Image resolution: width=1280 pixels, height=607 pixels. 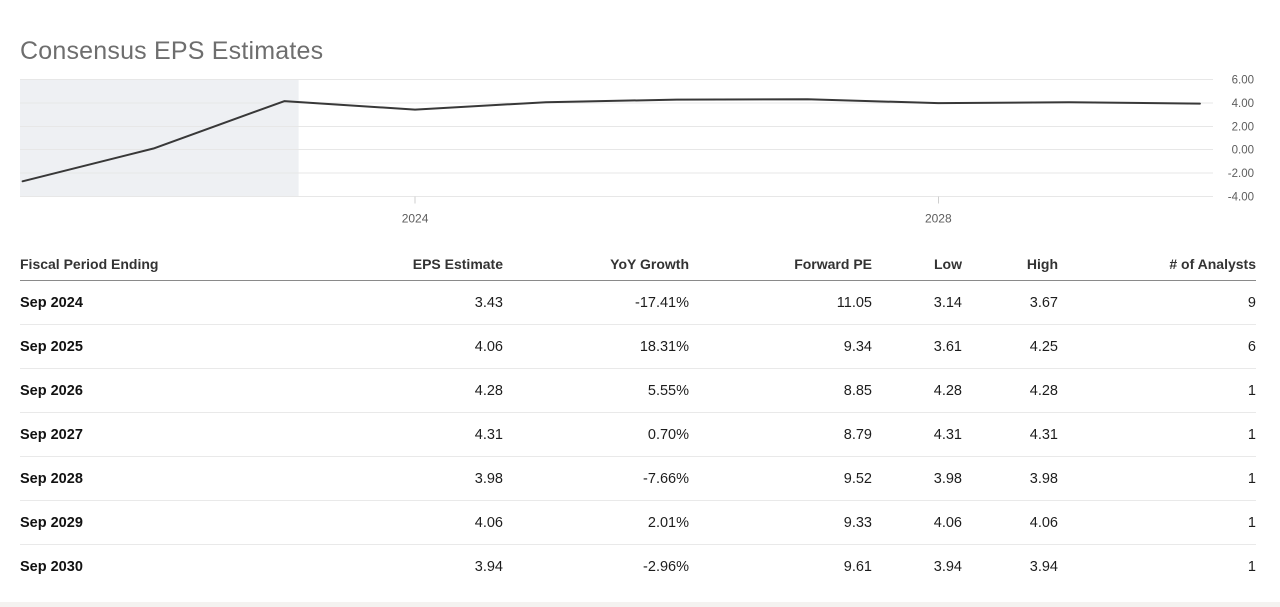 I want to click on high-cell: 3.67, so click(x=1043, y=302).